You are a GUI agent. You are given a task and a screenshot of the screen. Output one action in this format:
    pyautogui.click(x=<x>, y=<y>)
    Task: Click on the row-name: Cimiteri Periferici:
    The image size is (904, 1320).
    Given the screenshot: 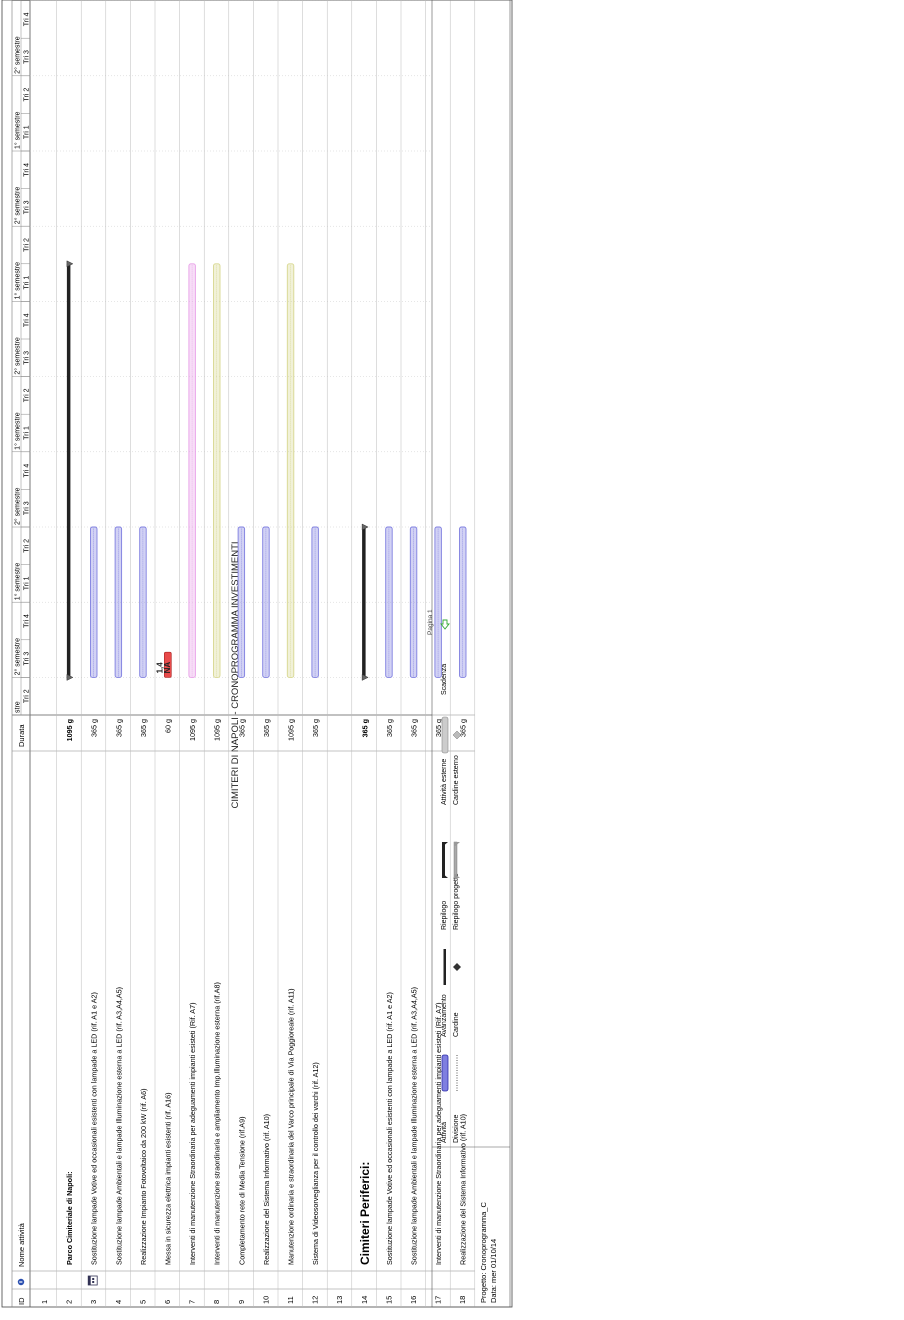 What is the action you would take?
    pyautogui.click(x=365, y=1213)
    